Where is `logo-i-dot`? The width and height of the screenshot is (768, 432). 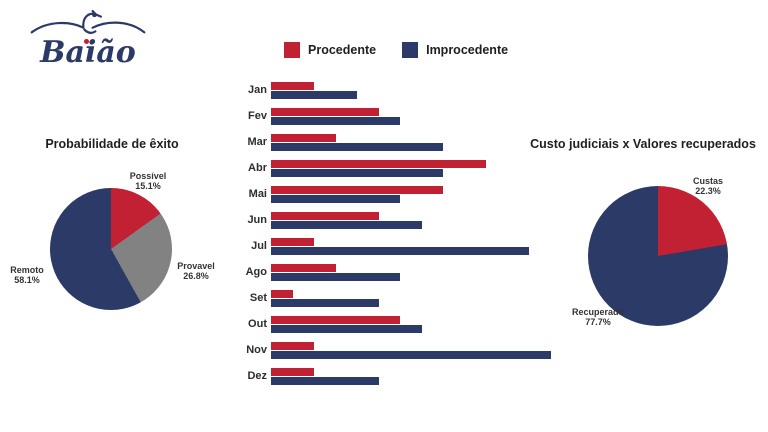
logo-i-dot is located at coordinates (86, 41).